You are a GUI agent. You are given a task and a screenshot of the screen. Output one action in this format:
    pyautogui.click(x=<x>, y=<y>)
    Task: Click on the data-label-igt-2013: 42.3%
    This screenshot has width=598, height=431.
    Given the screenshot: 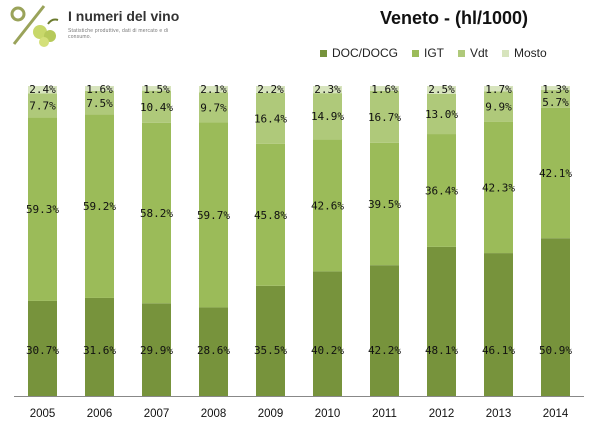 What is the action you would take?
    pyautogui.click(x=498, y=188)
    